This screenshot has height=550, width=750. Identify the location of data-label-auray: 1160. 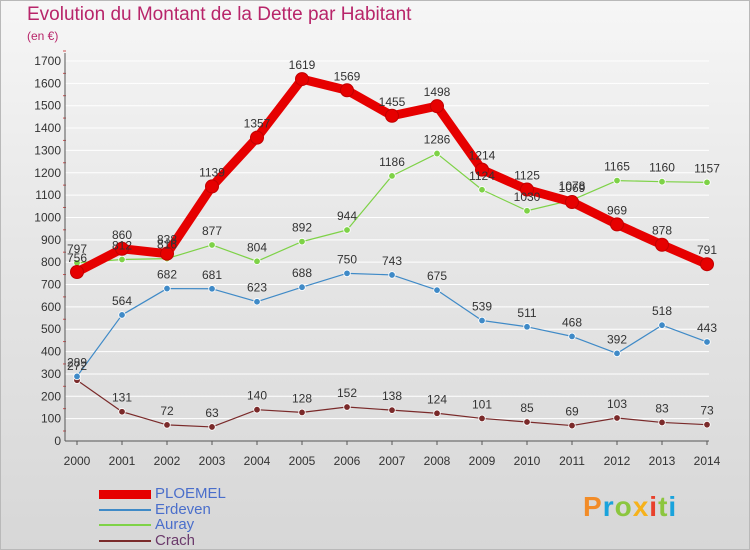
(662, 168).